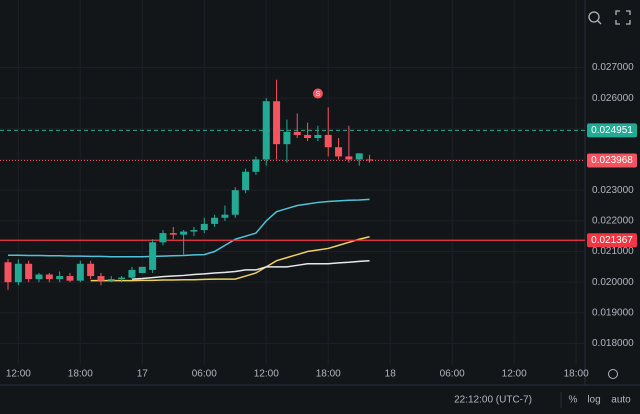 The width and height of the screenshot is (640, 414). Describe the element at coordinates (391, 374) in the screenshot. I see `x-tick-label: 18` at that location.